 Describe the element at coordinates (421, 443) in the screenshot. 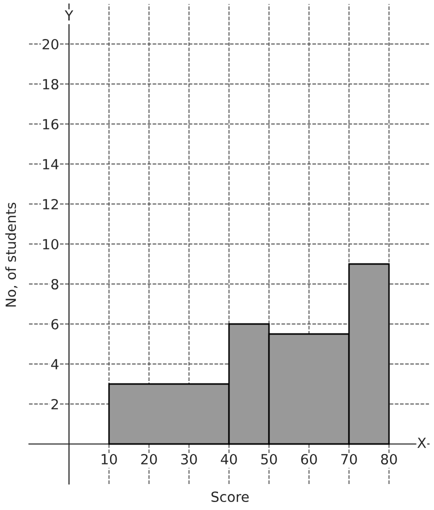

I see `annotation: X` at that location.